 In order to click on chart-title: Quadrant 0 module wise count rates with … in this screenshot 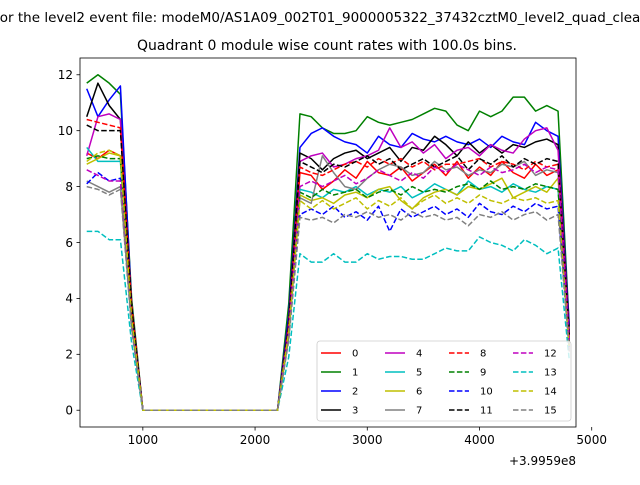, I will do `click(327, 46)`.